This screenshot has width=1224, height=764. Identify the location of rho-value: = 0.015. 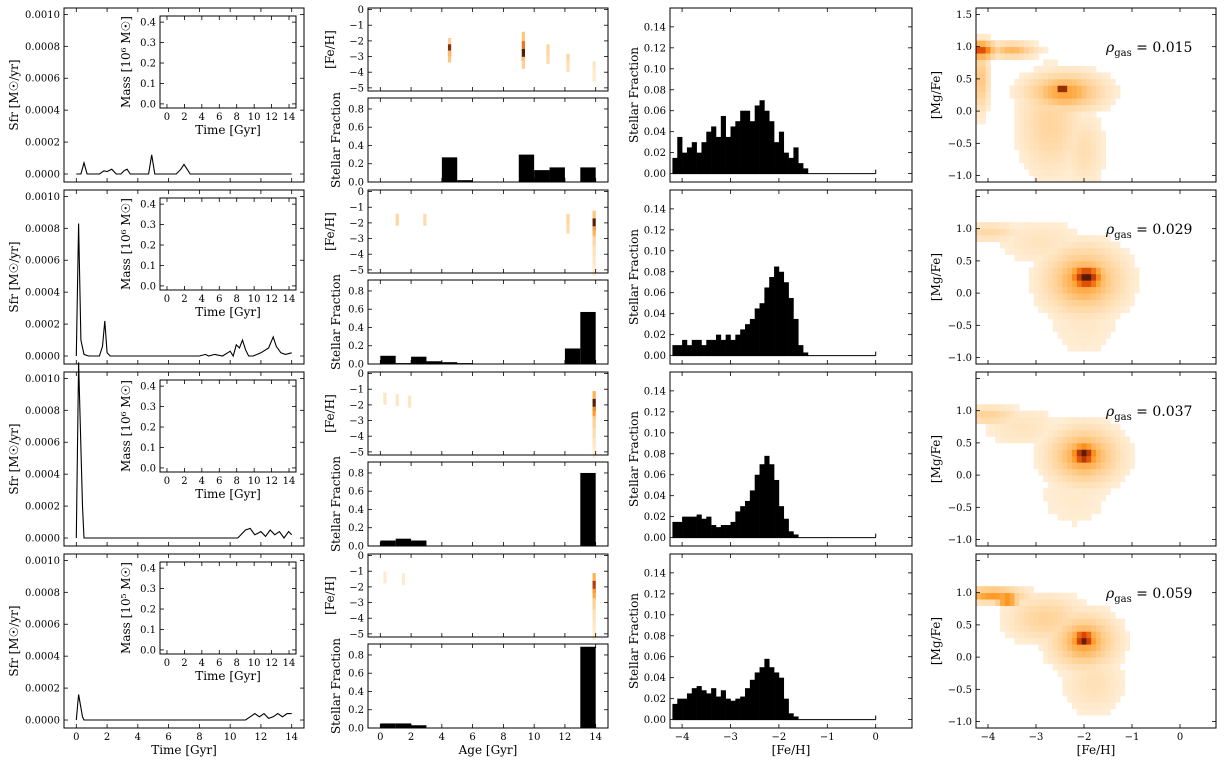
(1162, 48).